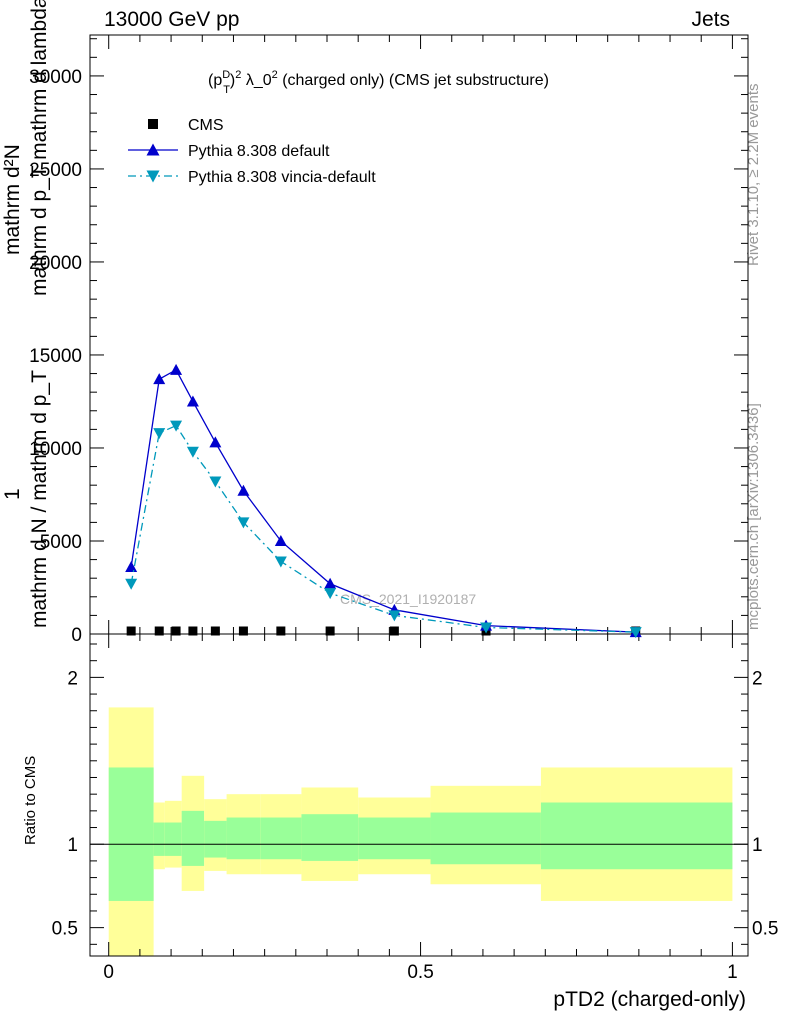  Describe the element at coordinates (172, 19) in the screenshot. I see `header-collision-label: 13000 GeV pp` at that location.